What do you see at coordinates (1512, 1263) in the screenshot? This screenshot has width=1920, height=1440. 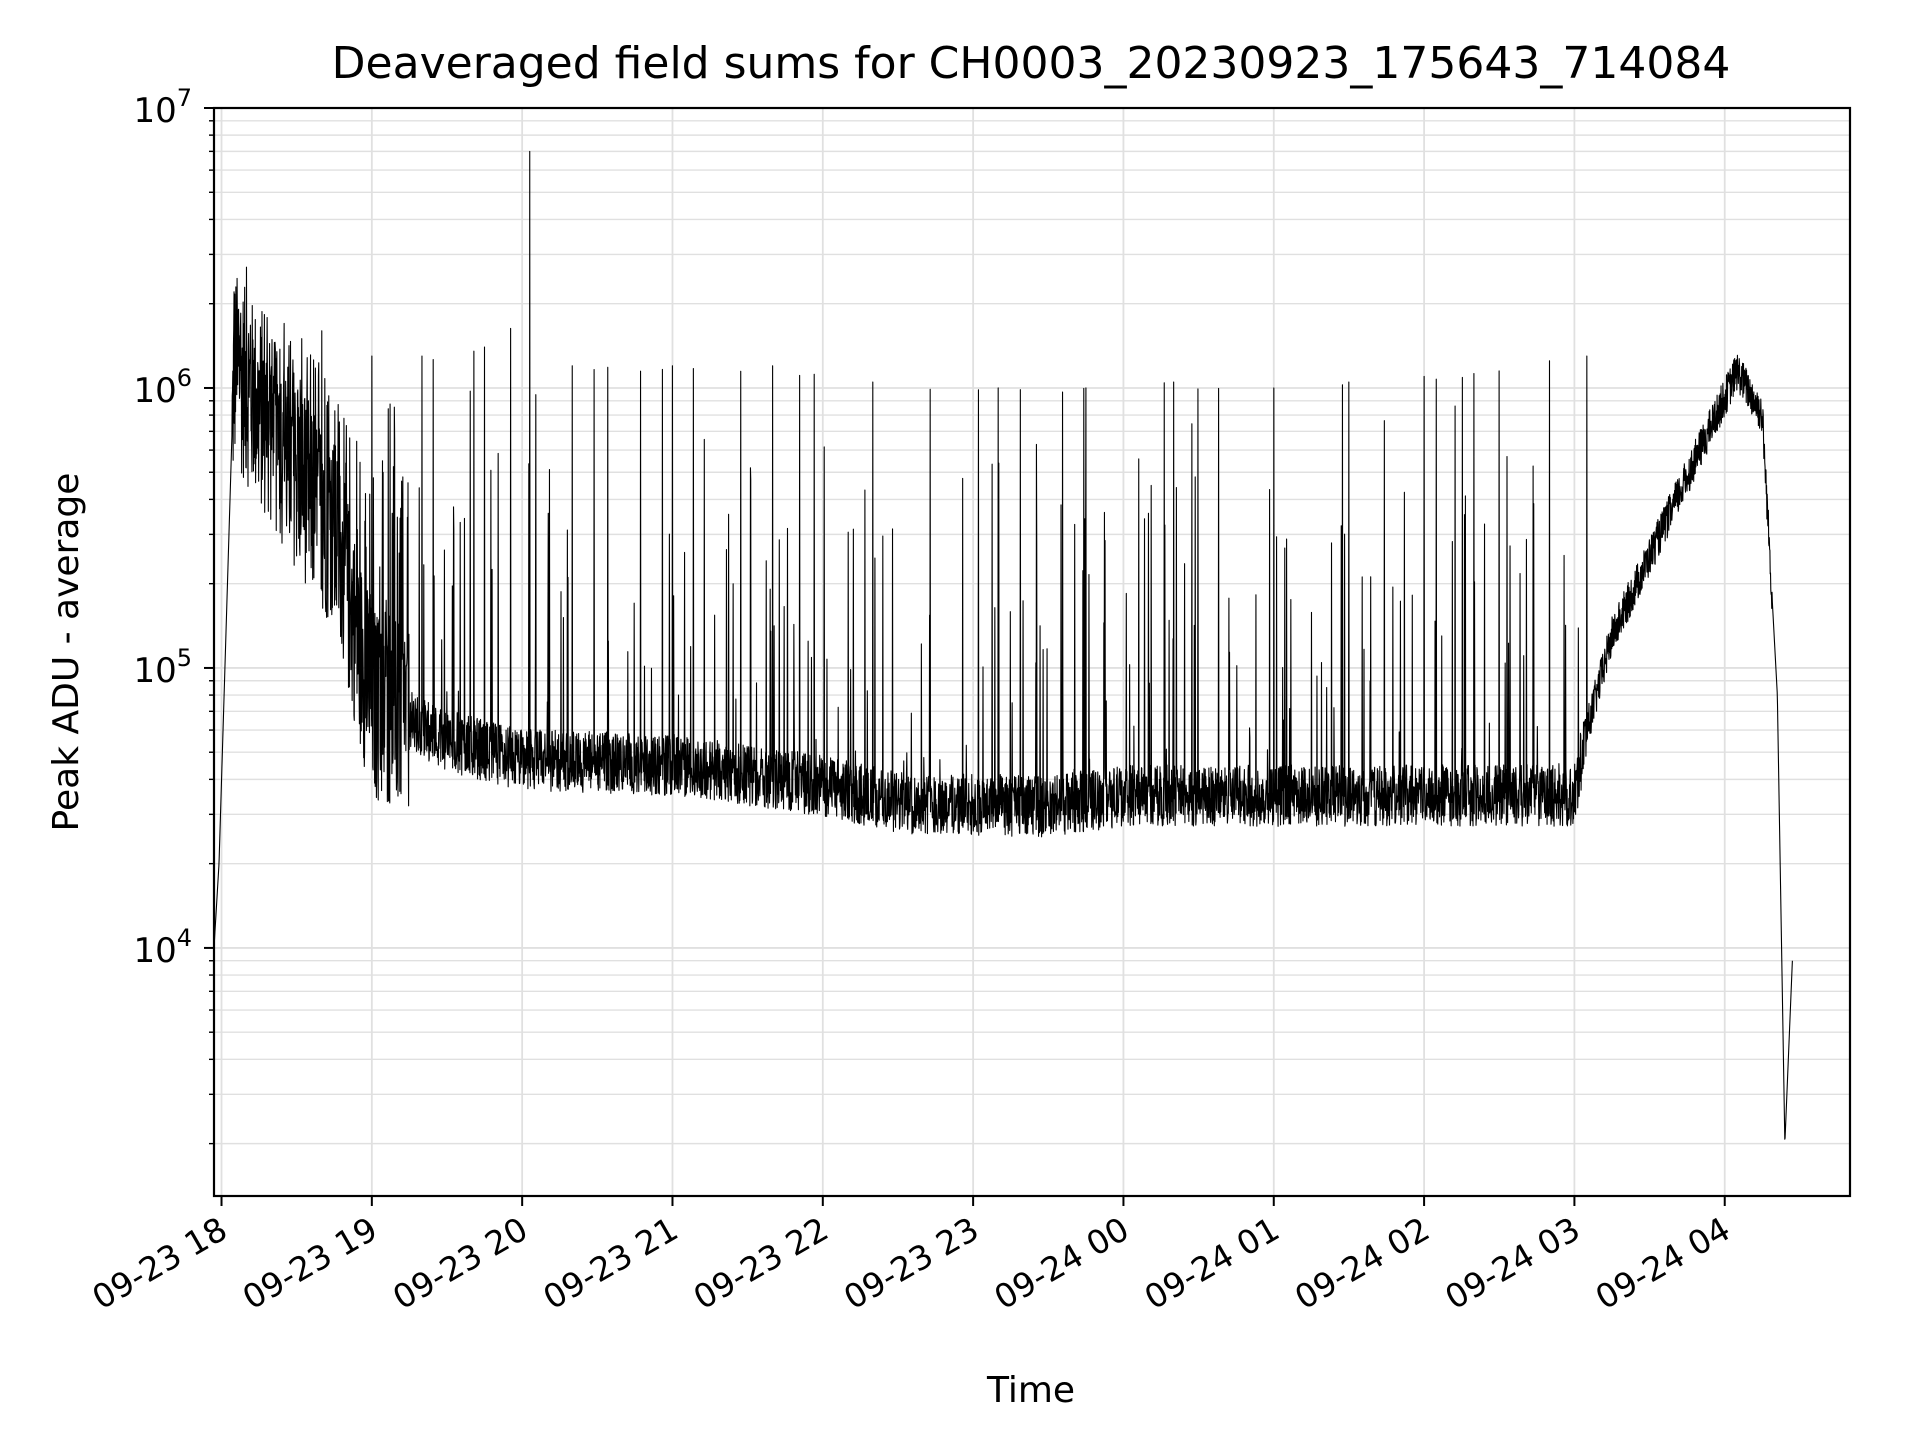 I see `x-tick-label: 09-24 03` at bounding box center [1512, 1263].